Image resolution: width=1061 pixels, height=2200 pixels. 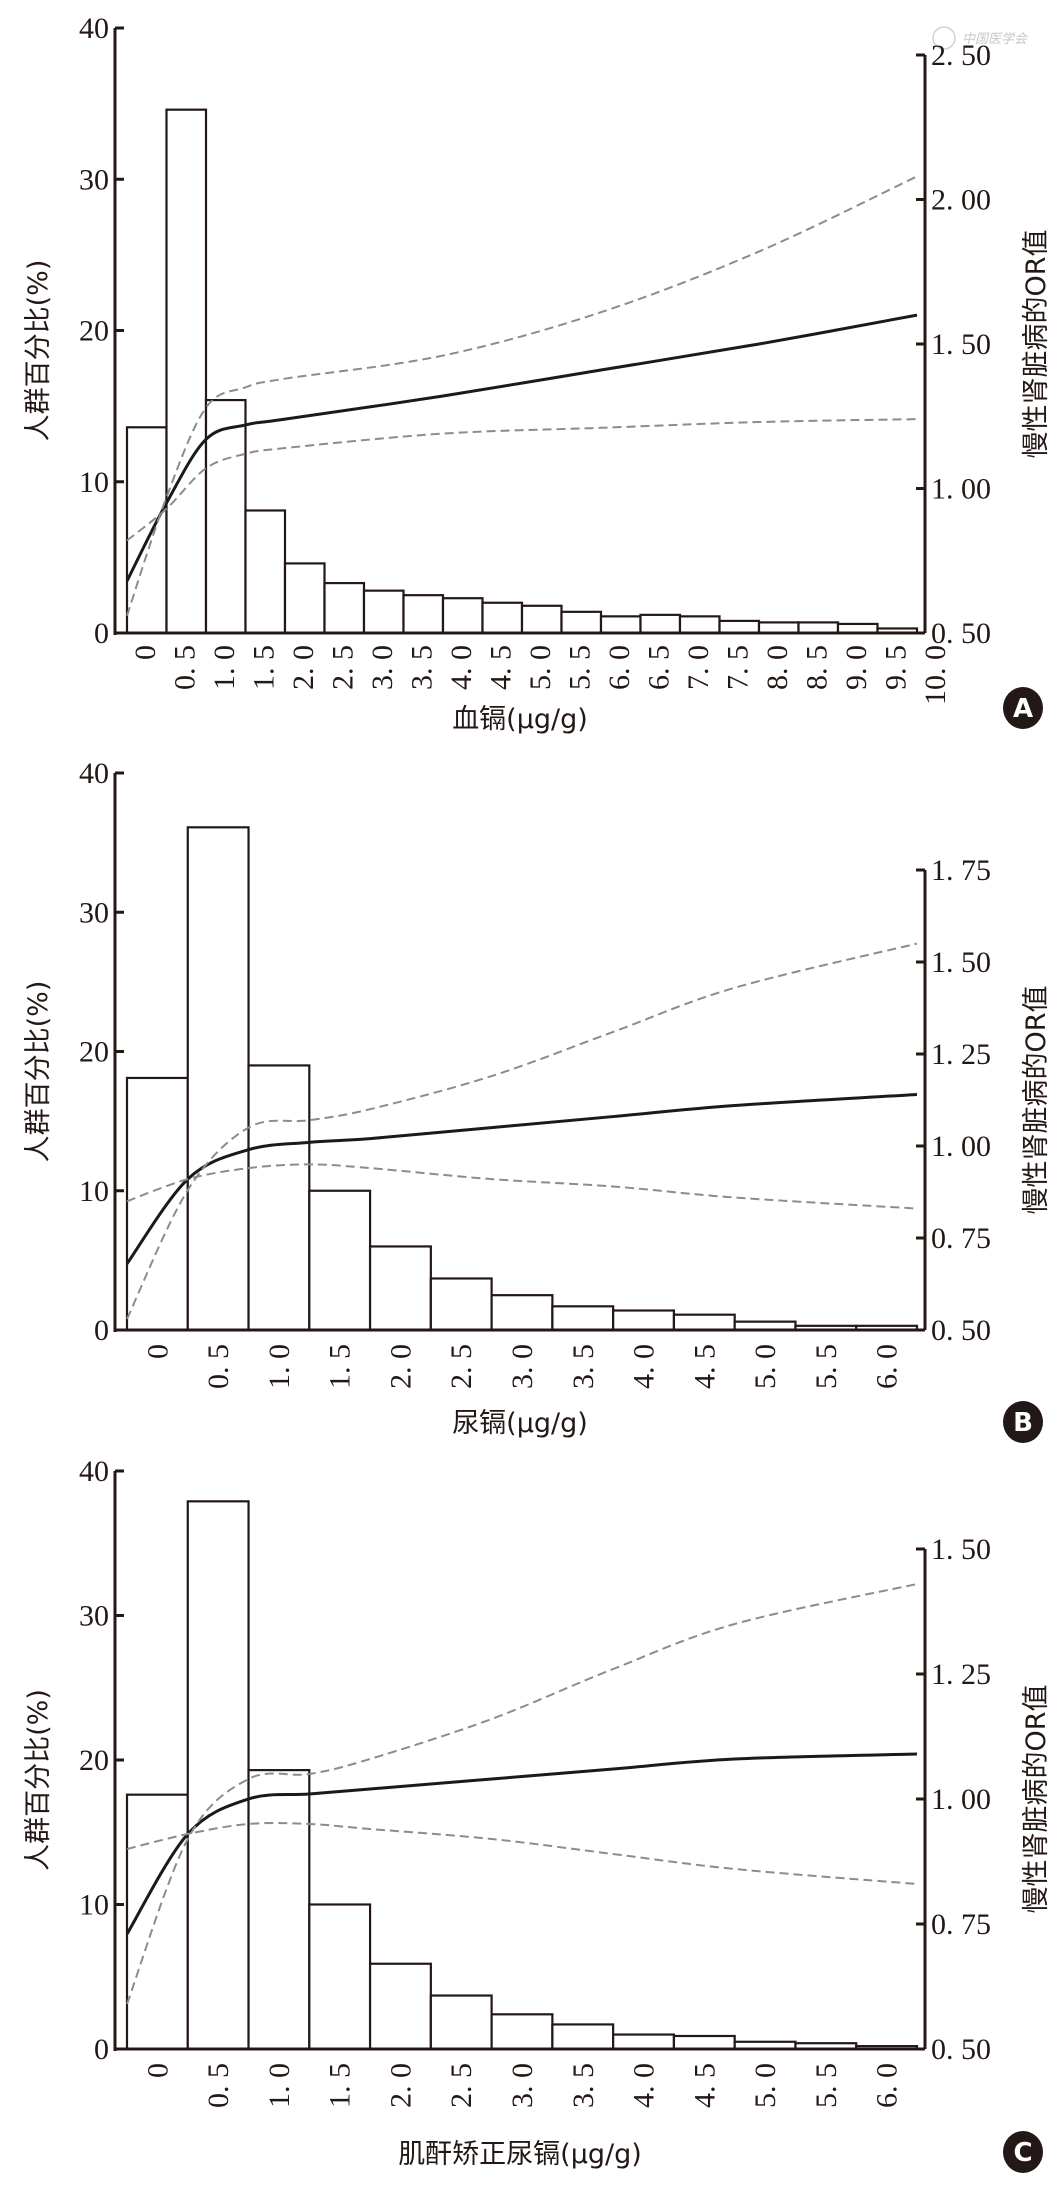 What do you see at coordinates (157, 1351) in the screenshot?
I see `x-tick-label: 0` at bounding box center [157, 1351].